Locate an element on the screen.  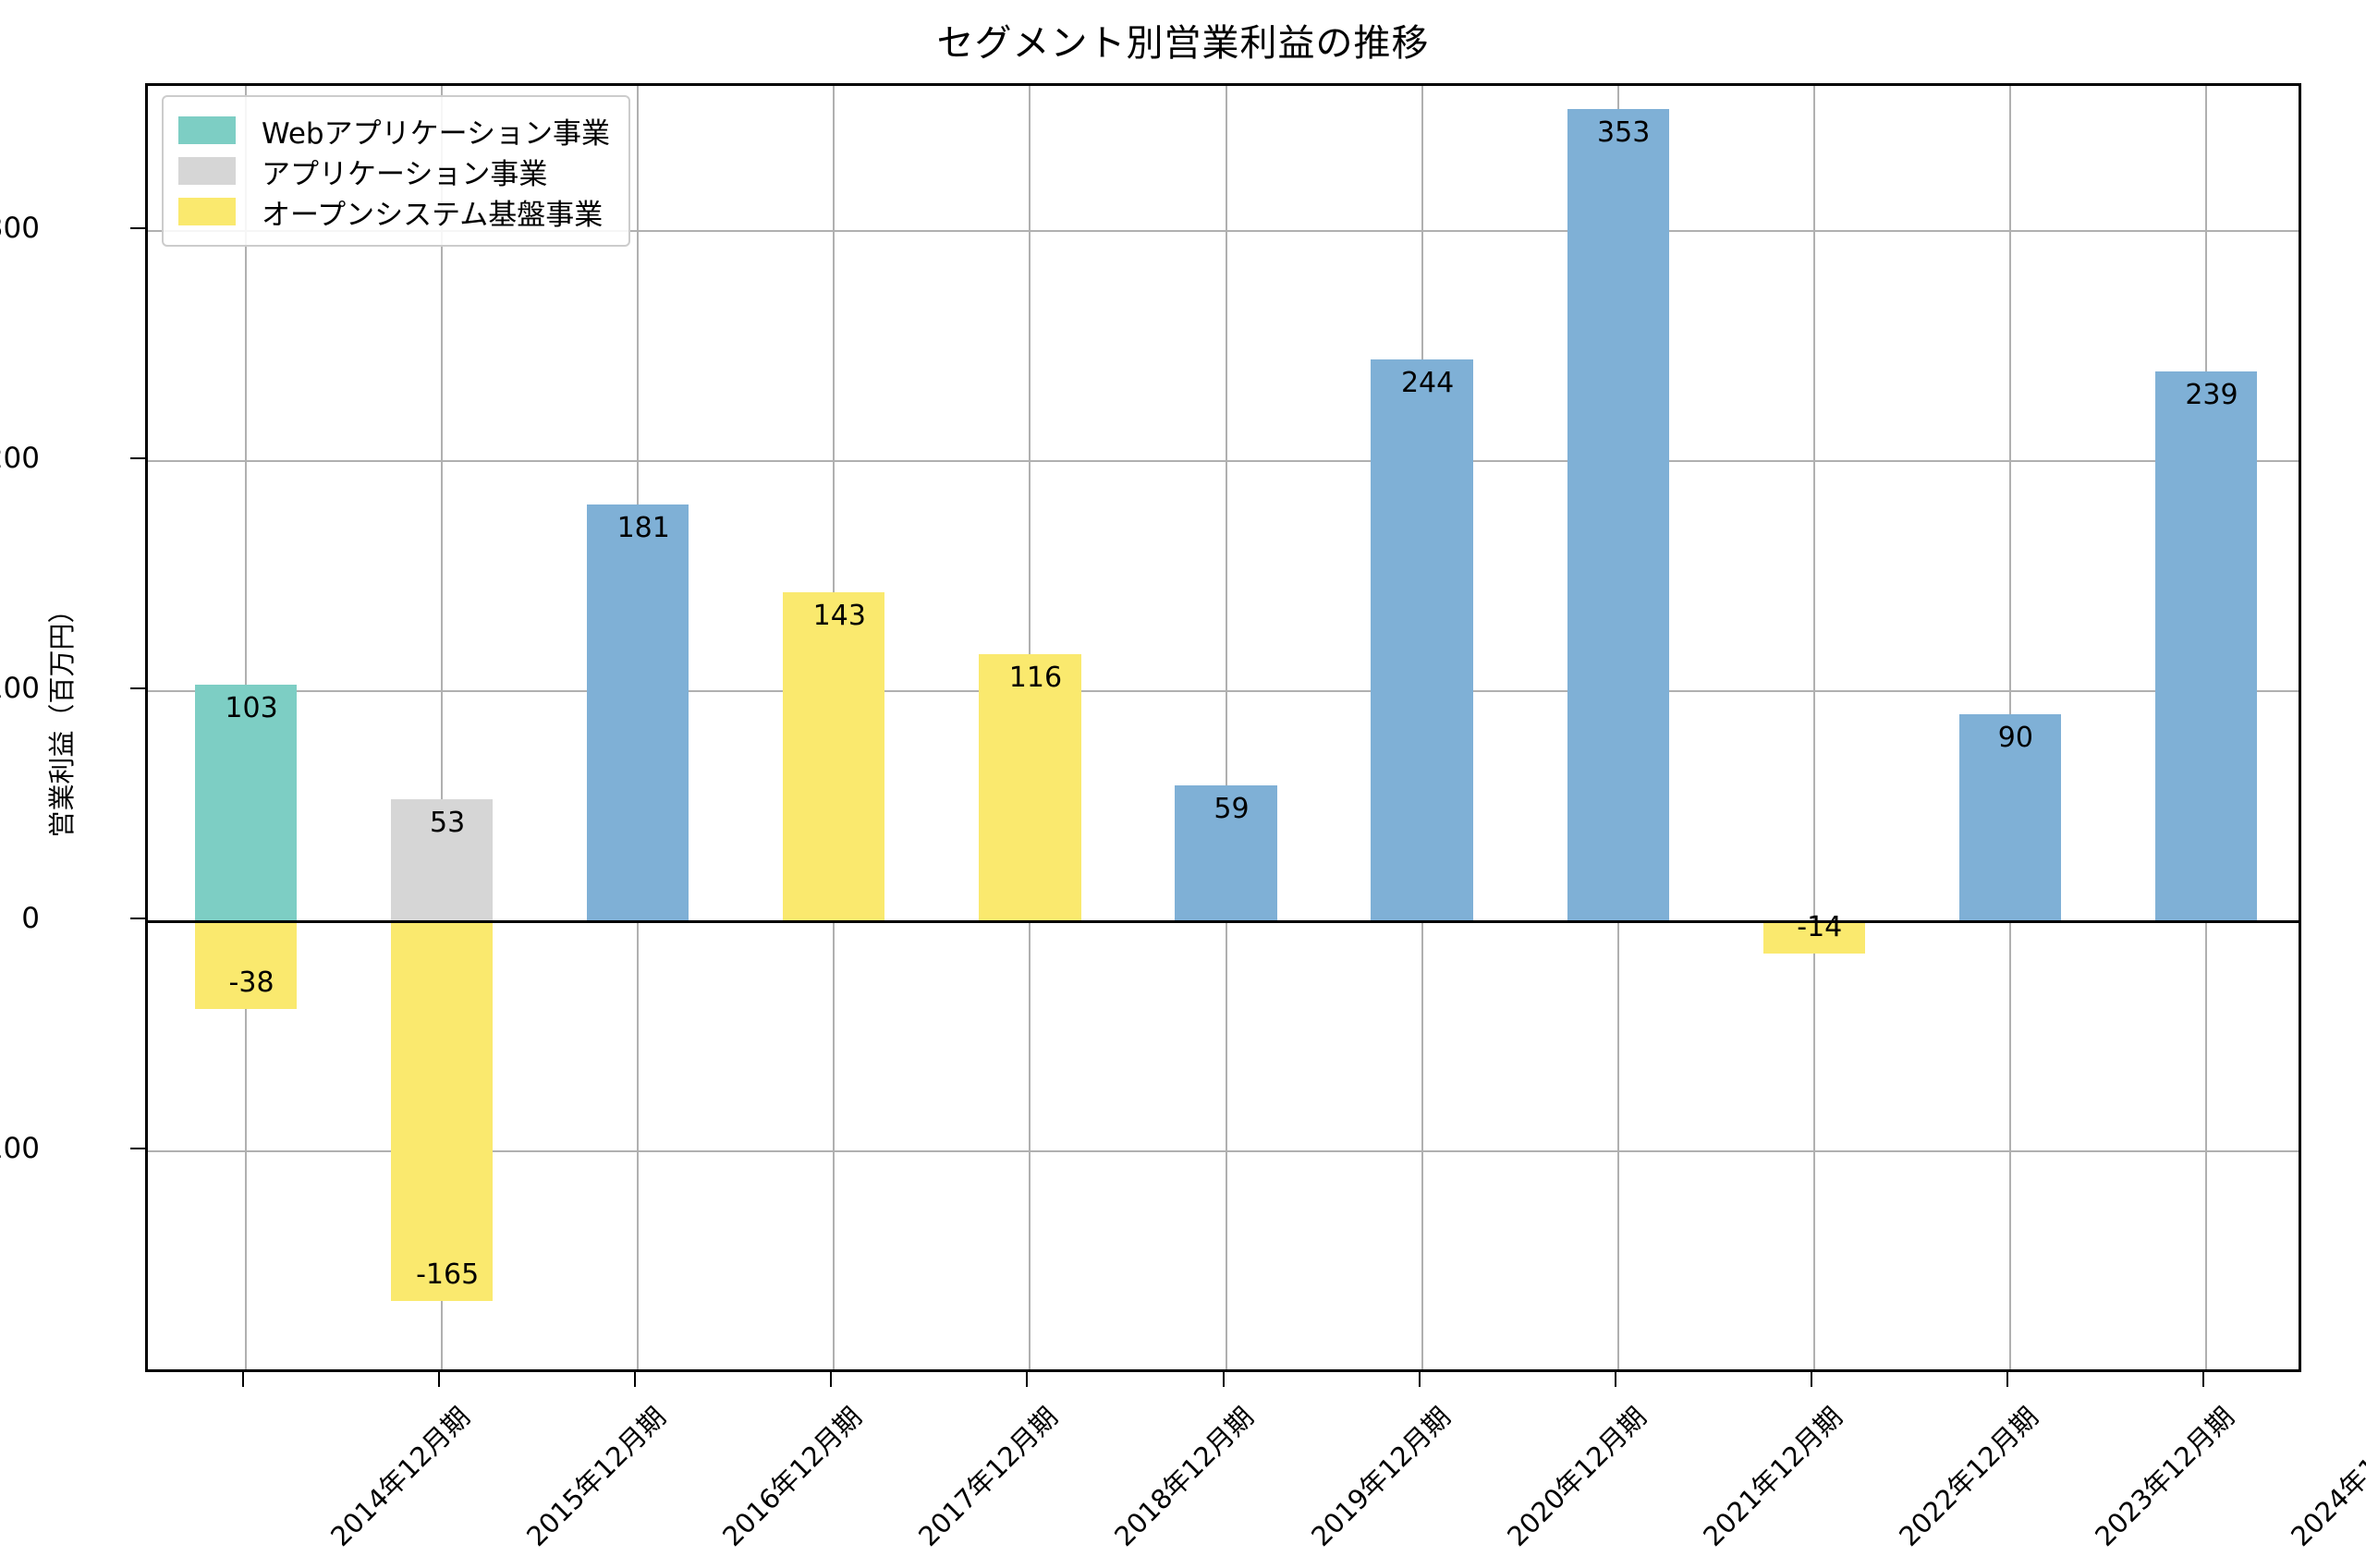
bar-value-label: 53 is located at coordinates (448, 823).